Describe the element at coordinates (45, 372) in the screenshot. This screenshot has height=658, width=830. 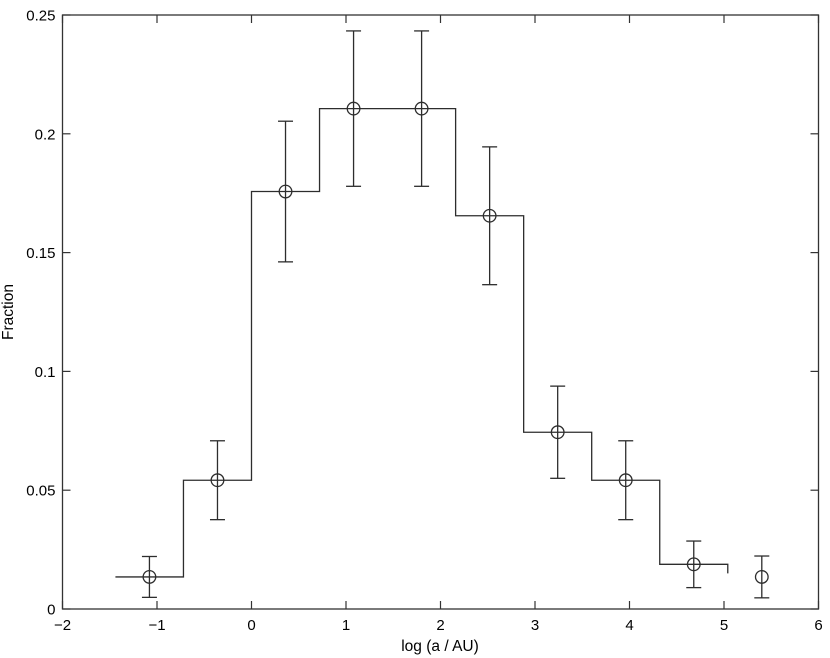
I see `y-tick-label: 0.1` at that location.